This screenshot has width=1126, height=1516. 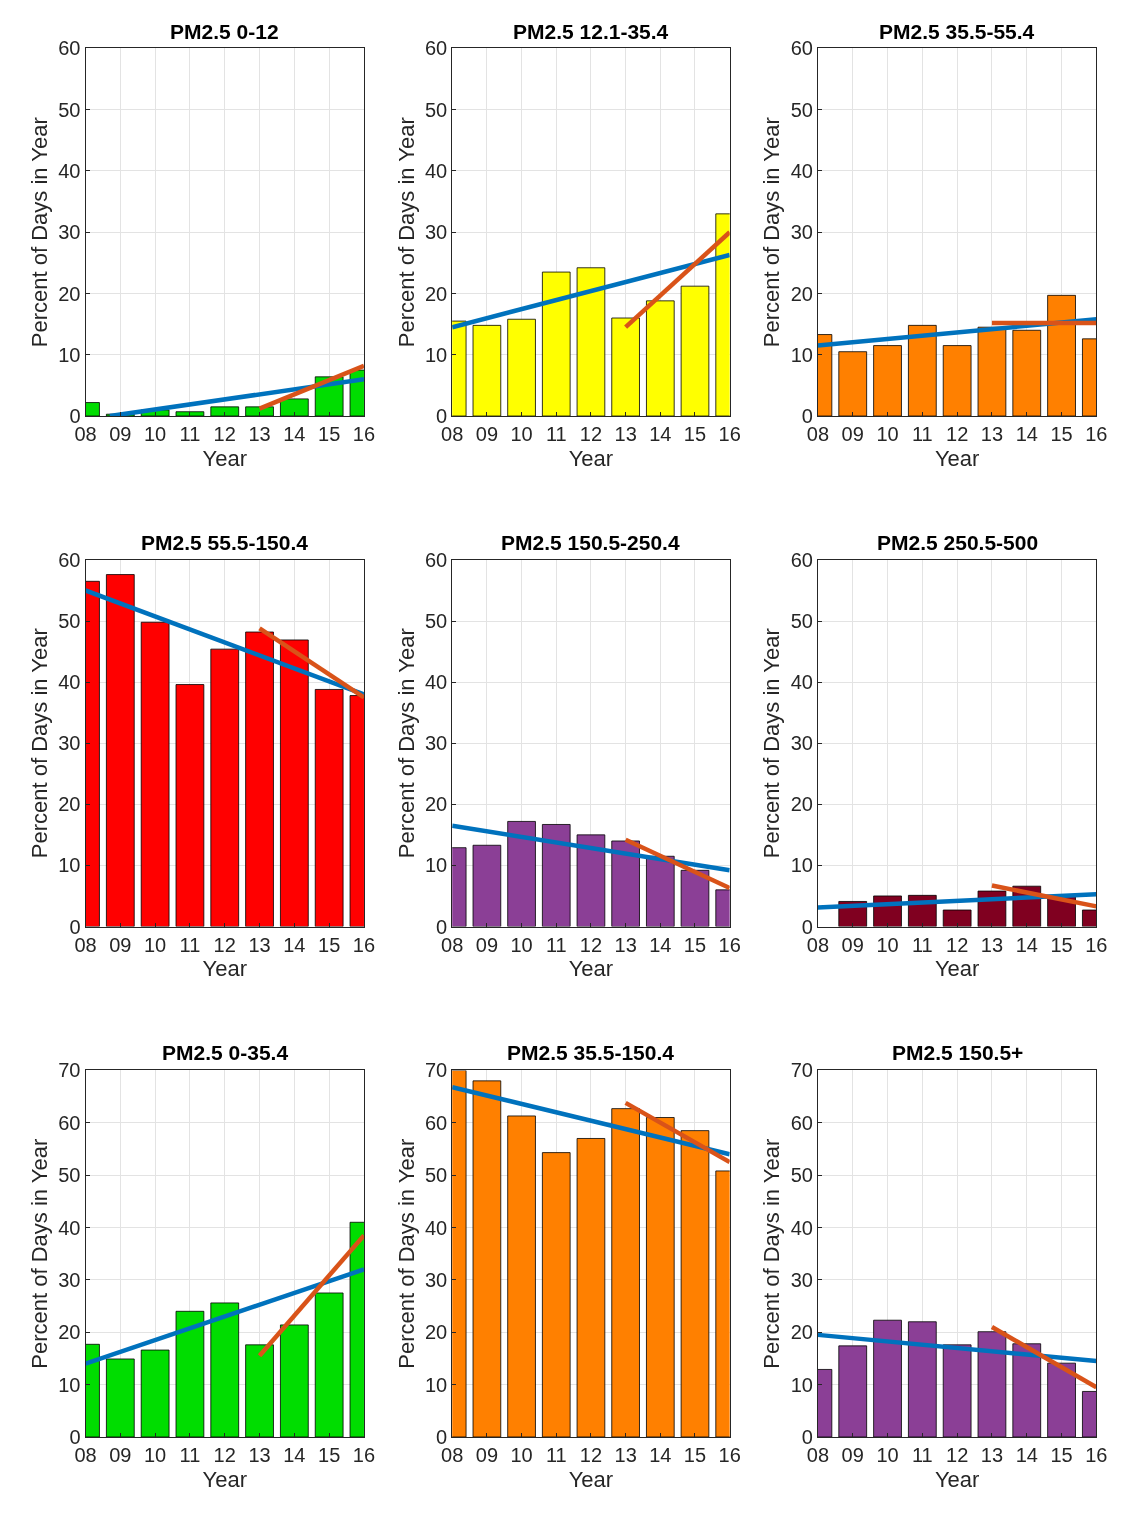 I want to click on chart-title: PM2.5 55.5-150.4, so click(x=225, y=542).